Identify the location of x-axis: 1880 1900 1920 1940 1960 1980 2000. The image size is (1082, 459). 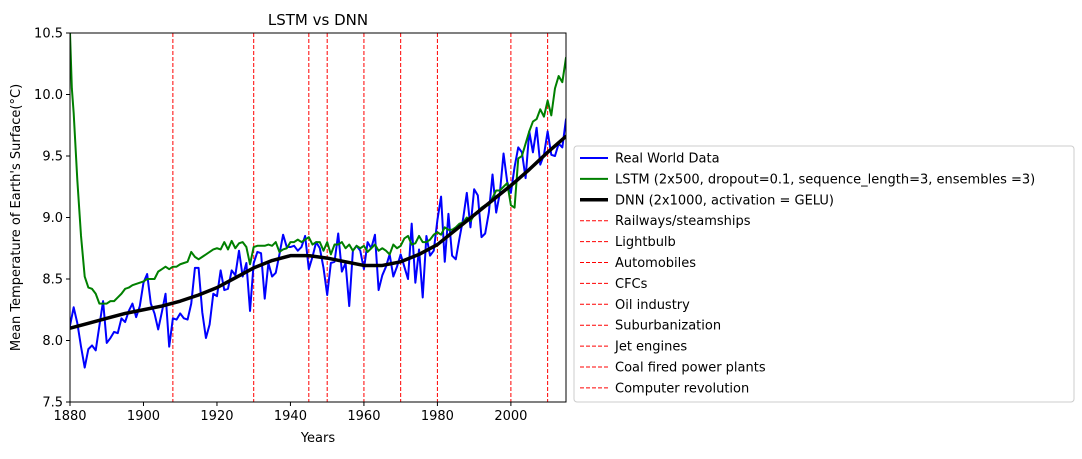
(290, 413).